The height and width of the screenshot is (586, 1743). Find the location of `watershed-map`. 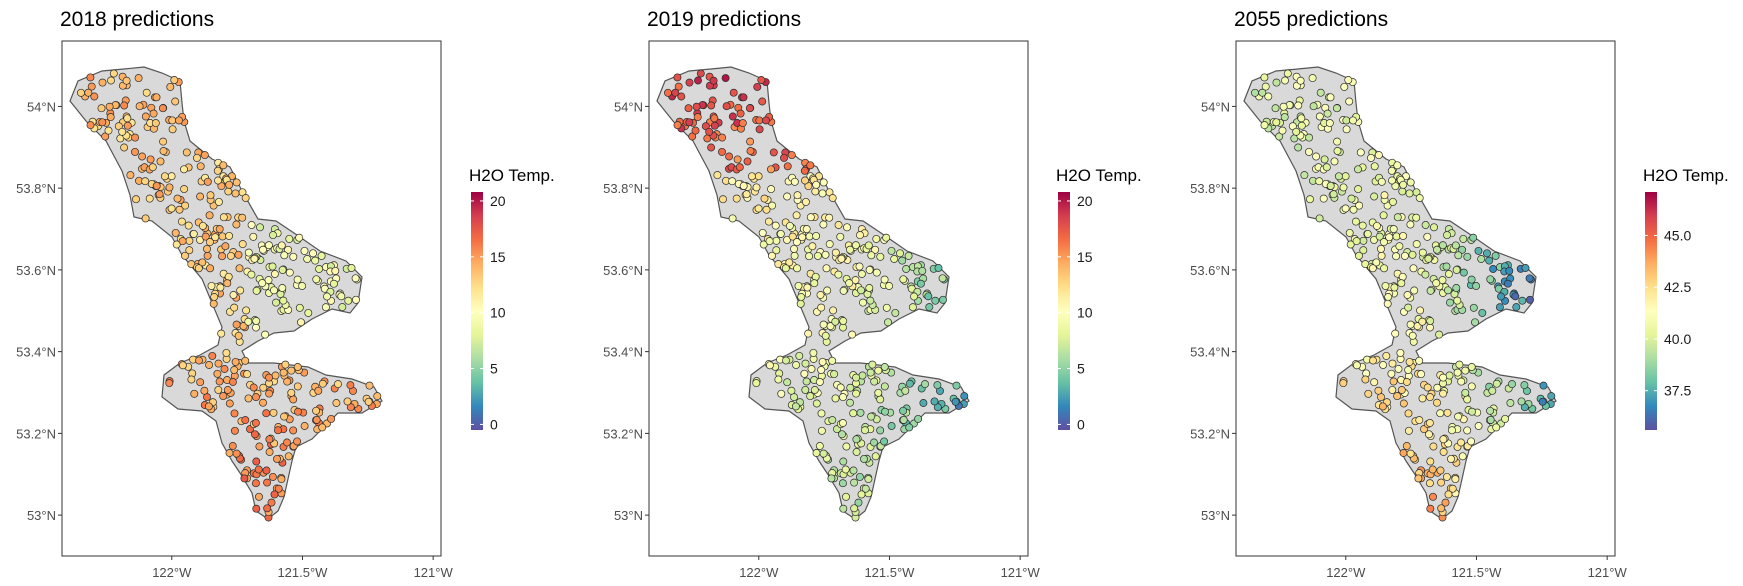

watershed-map is located at coordinates (226, 294).